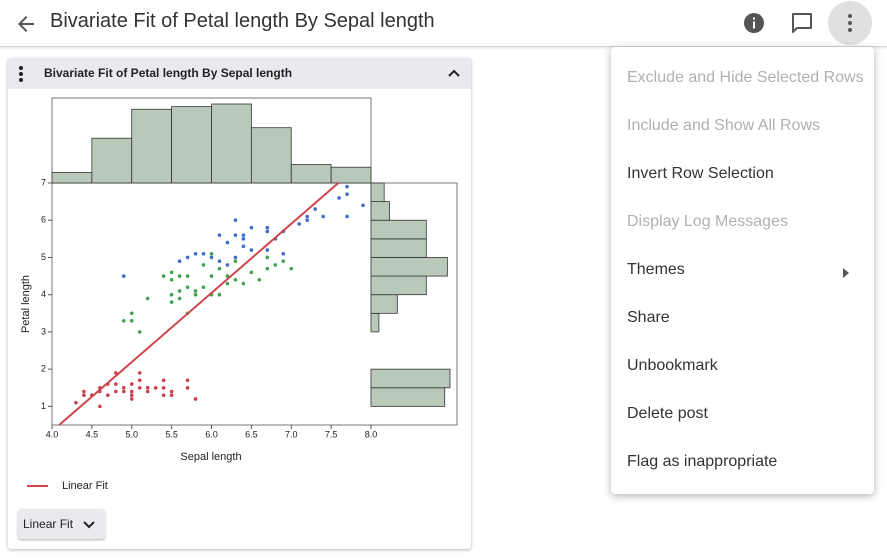 The width and height of the screenshot is (887, 560). Describe the element at coordinates (667, 413) in the screenshot. I see `menu-item: Delete post` at that location.